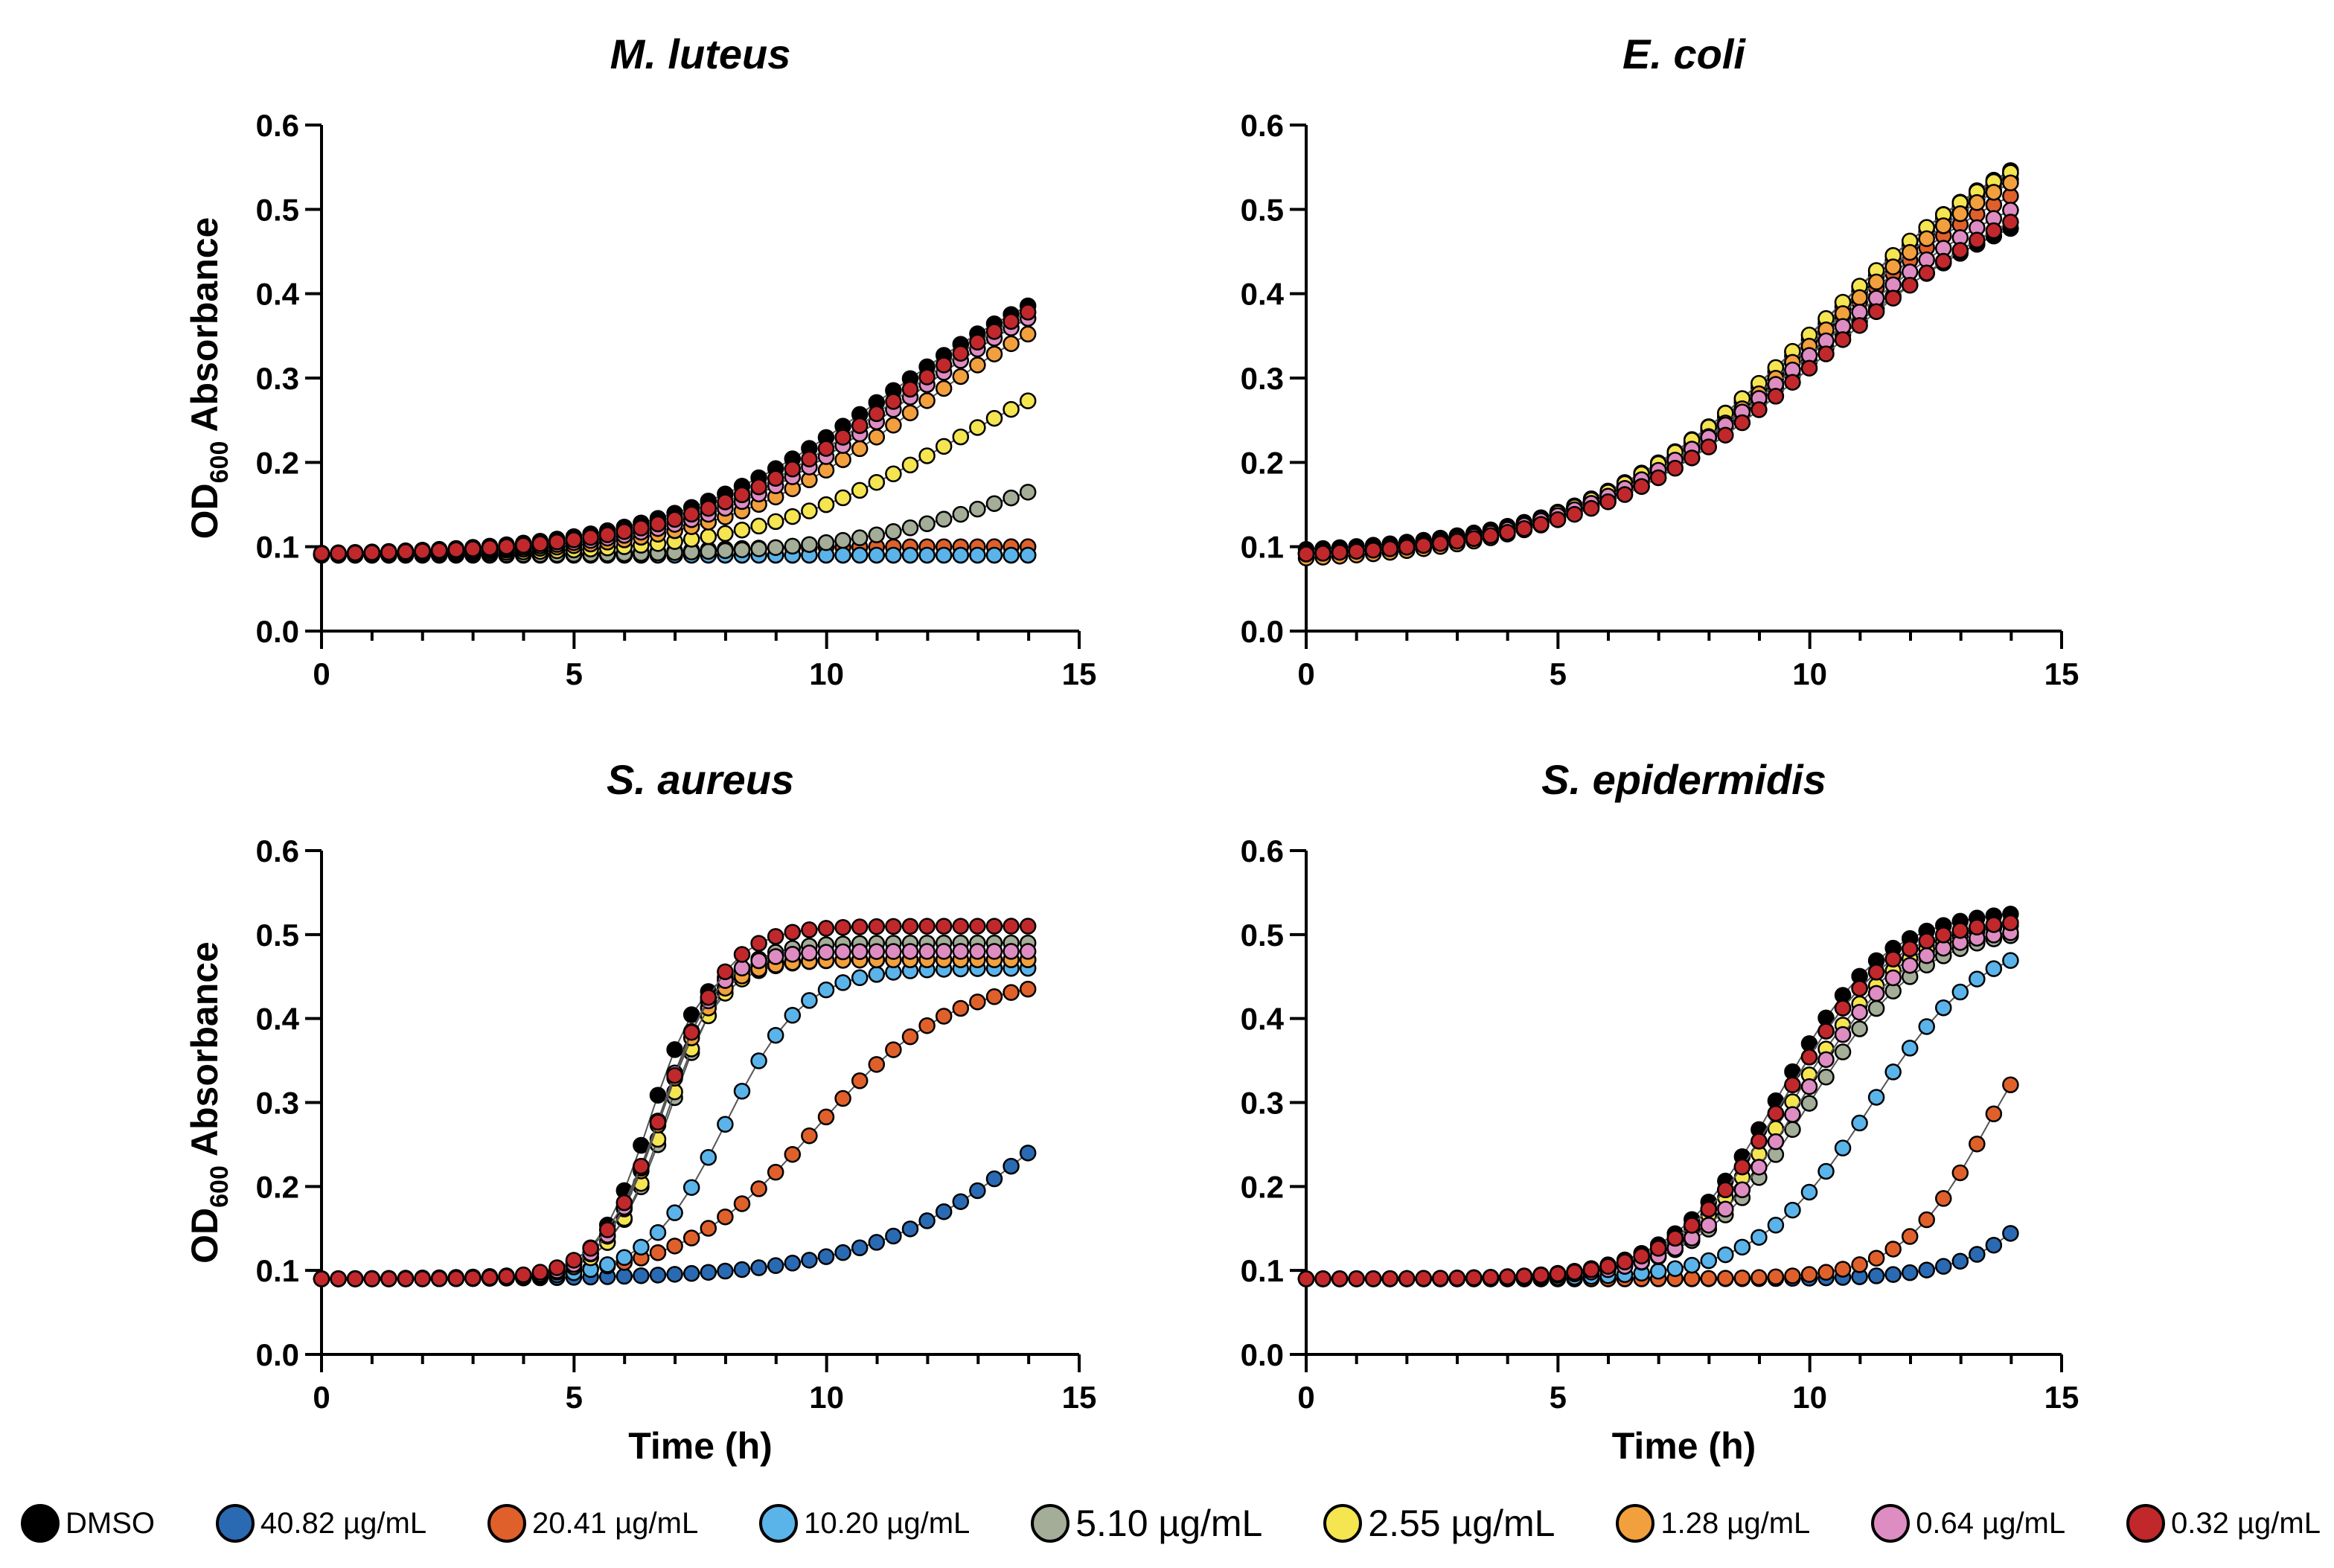  I want to click on chart-title: S. epidermidis, so click(1683, 779).